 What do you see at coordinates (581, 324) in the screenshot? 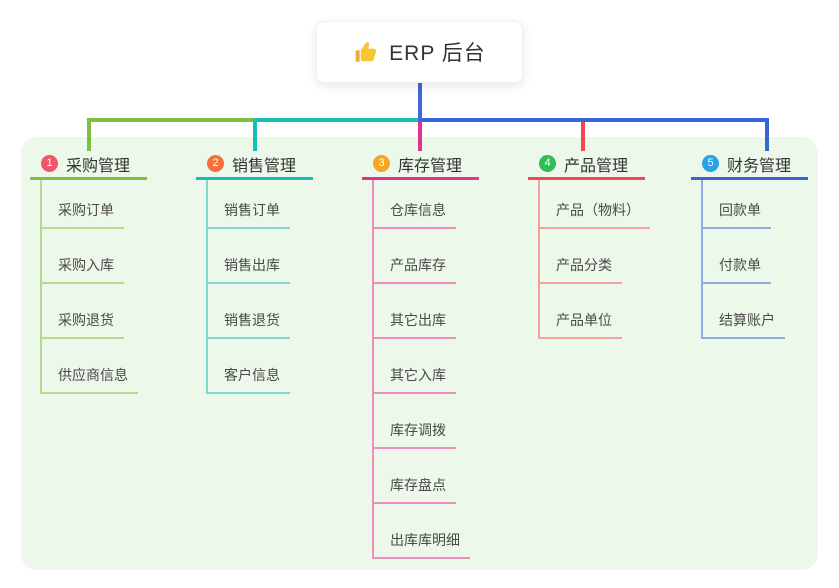
I see `child-node-label: 产品单位` at bounding box center [581, 324].